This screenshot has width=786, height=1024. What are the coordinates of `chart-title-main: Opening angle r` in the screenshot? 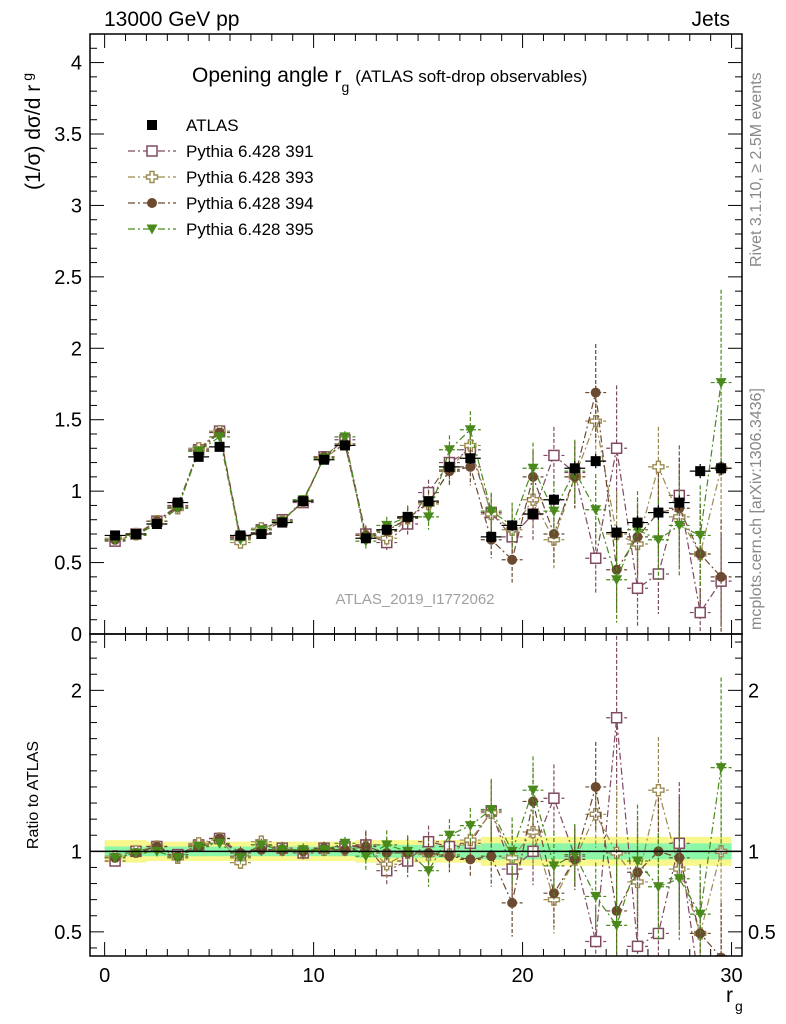 It's located at (266, 75).